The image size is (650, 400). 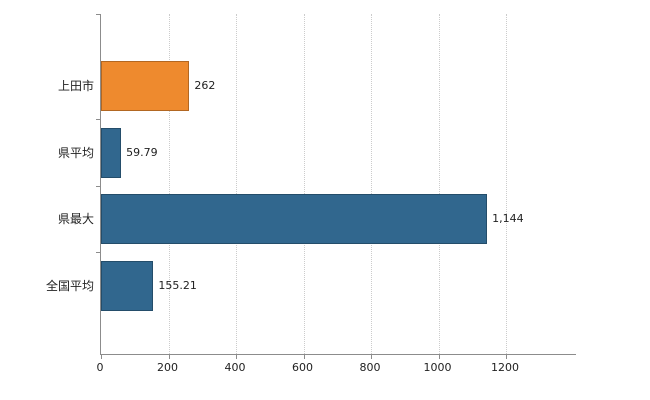 What do you see at coordinates (75, 86) in the screenshot?
I see `category-label: 上田市` at bounding box center [75, 86].